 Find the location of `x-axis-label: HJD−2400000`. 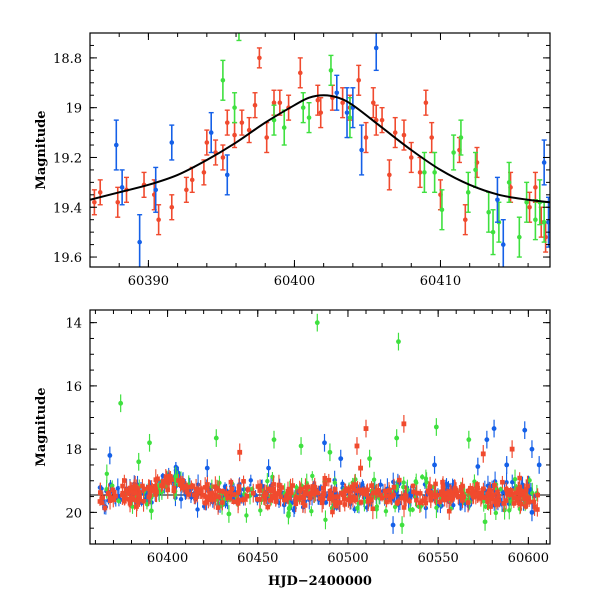

x-axis-label: HJD−2400000 is located at coordinates (320, 581).